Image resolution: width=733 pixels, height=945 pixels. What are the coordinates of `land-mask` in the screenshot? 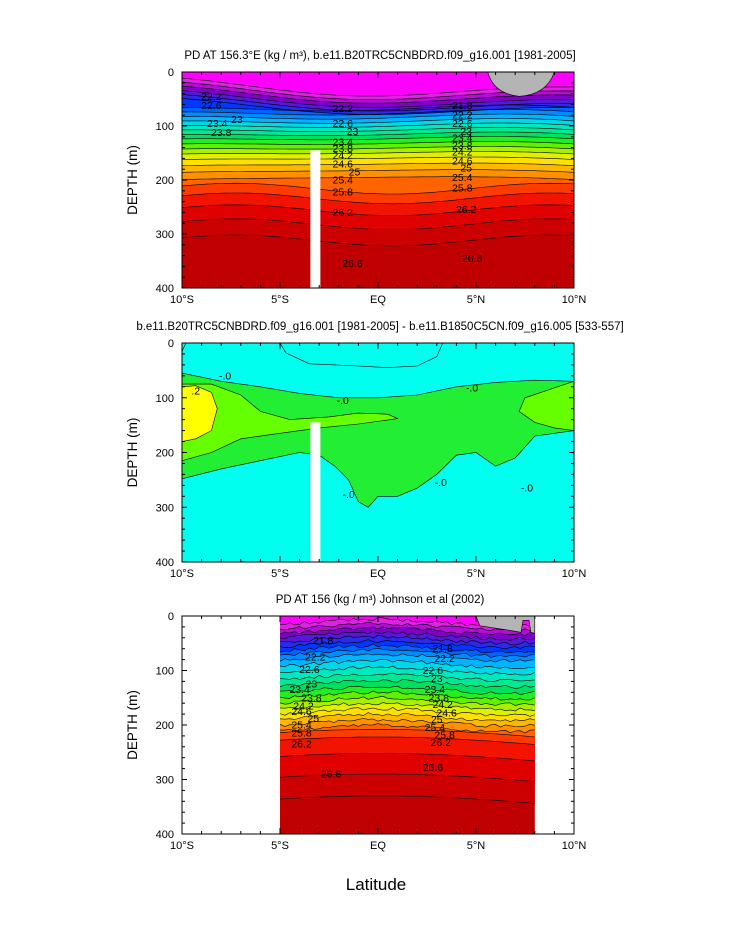 It's located at (521, 84).